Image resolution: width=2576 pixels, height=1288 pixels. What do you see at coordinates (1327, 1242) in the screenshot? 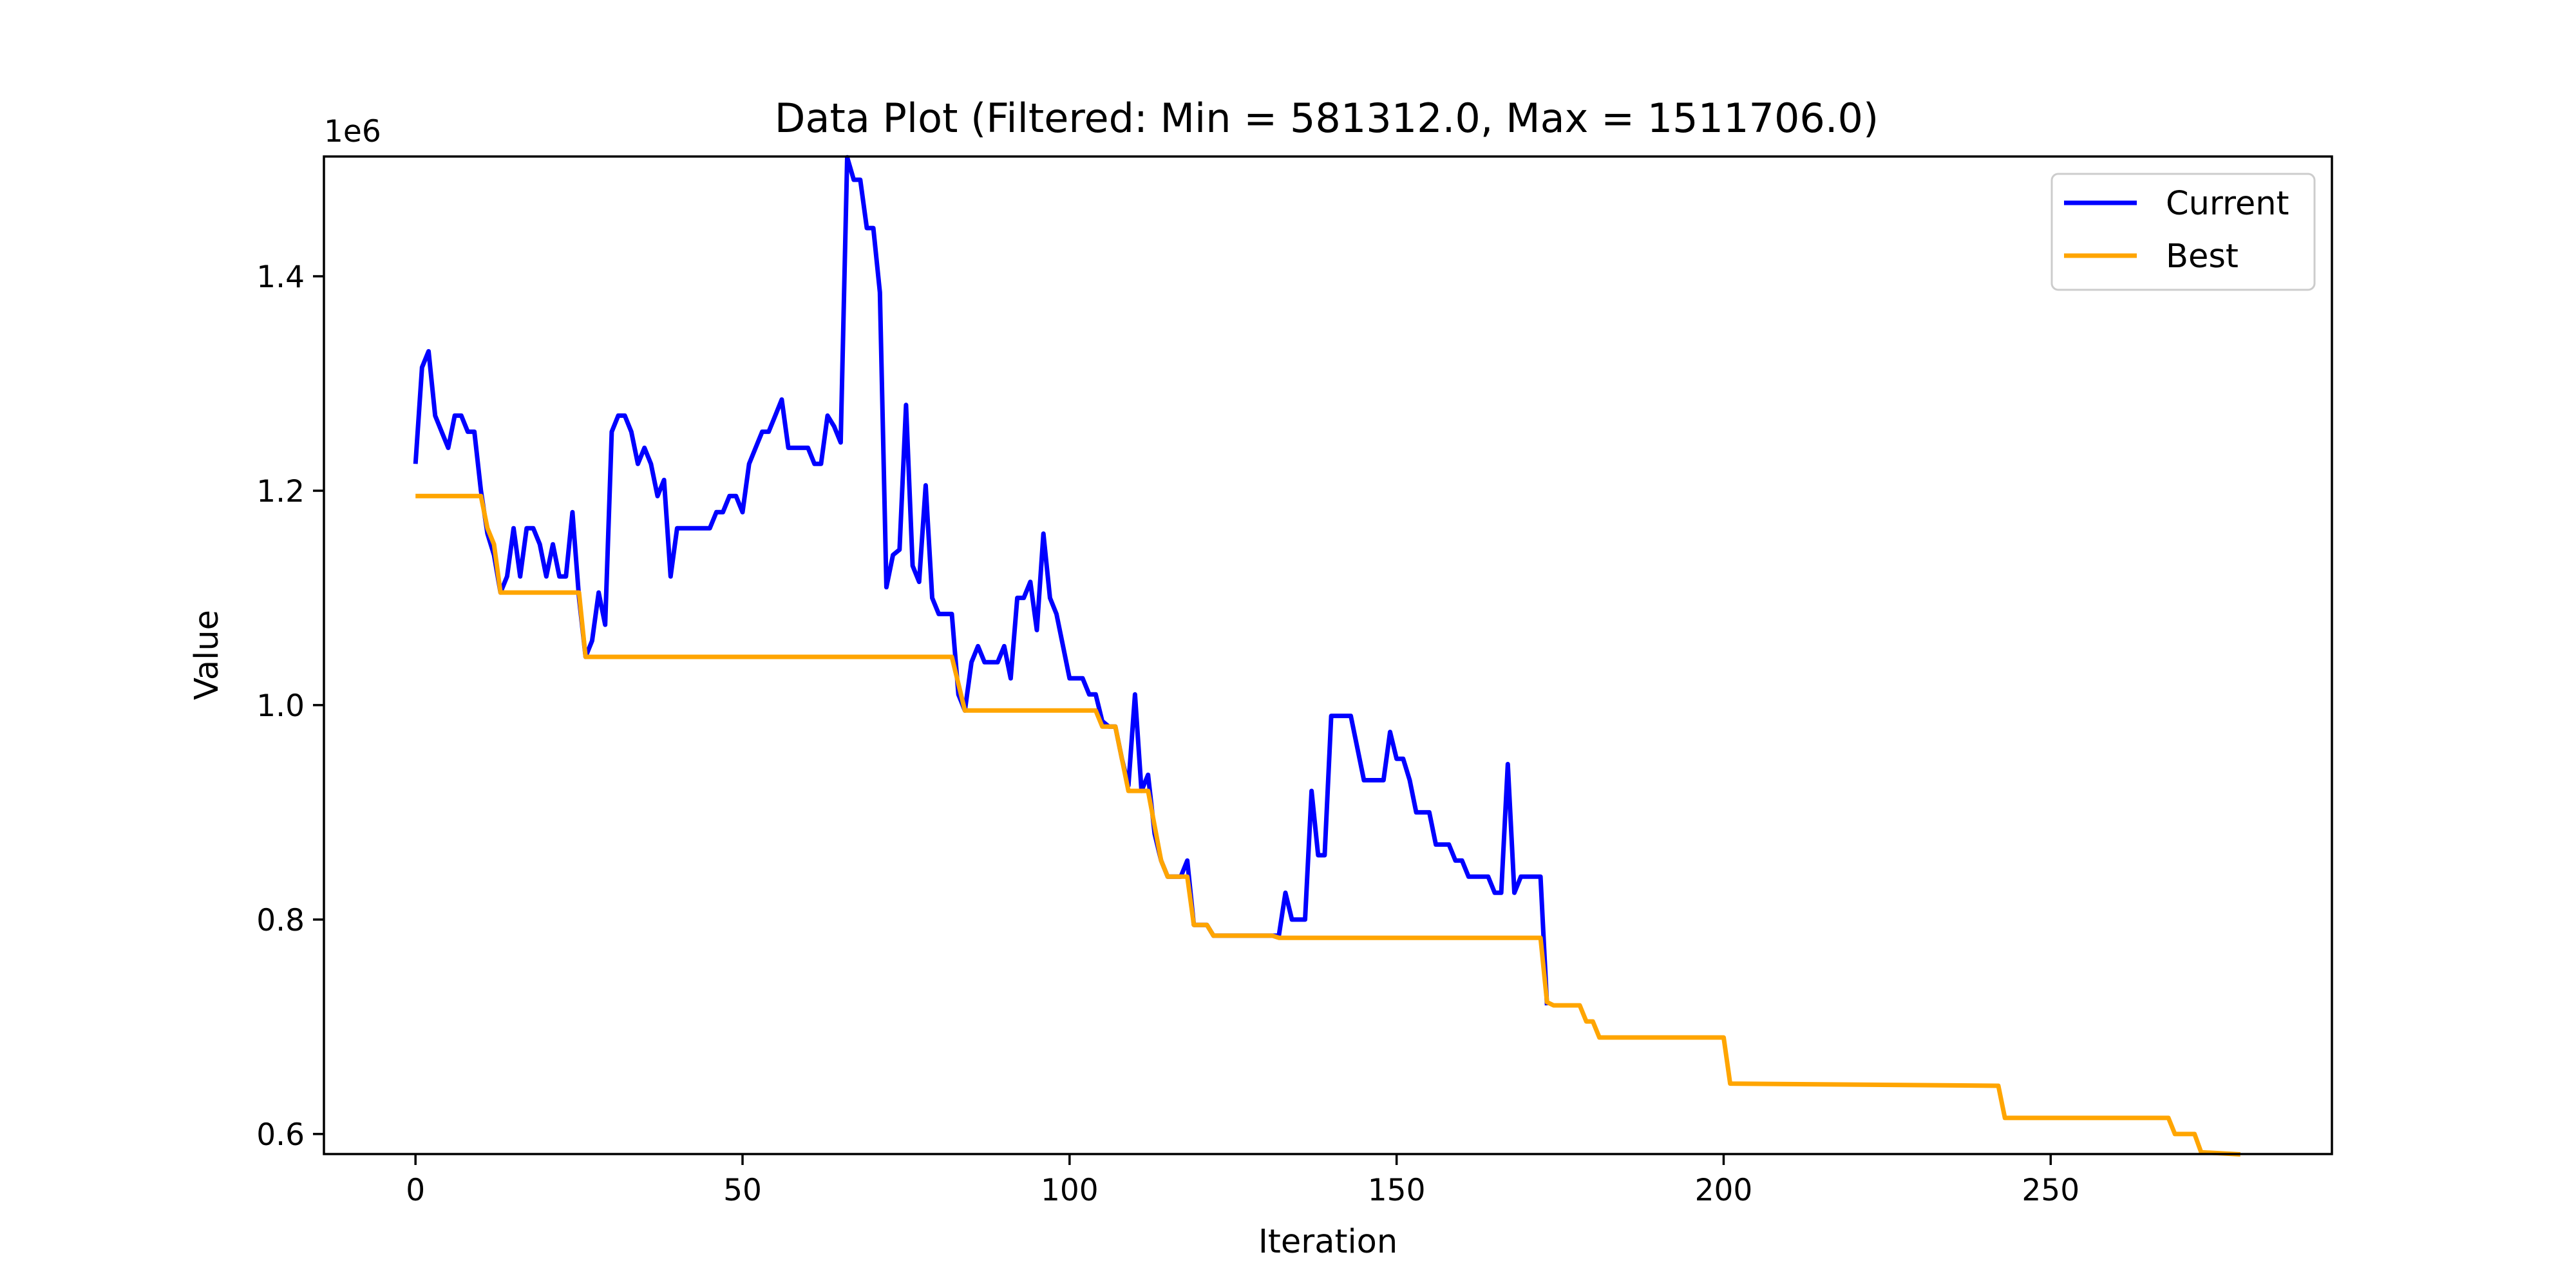
I see `x-axis-label: Iteration` at bounding box center [1327, 1242].